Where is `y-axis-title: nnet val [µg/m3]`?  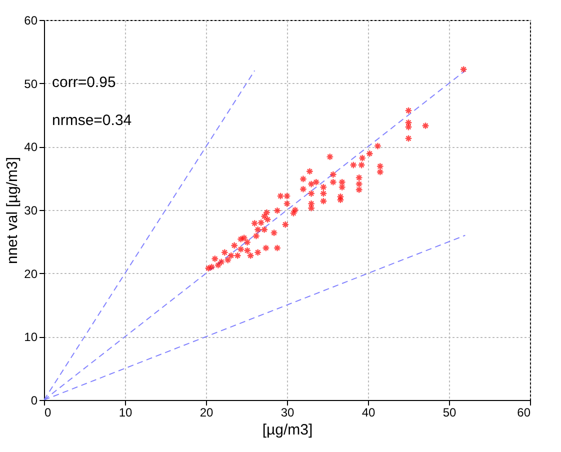 y-axis-title: nnet val [µg/m3] is located at coordinates (13, 210).